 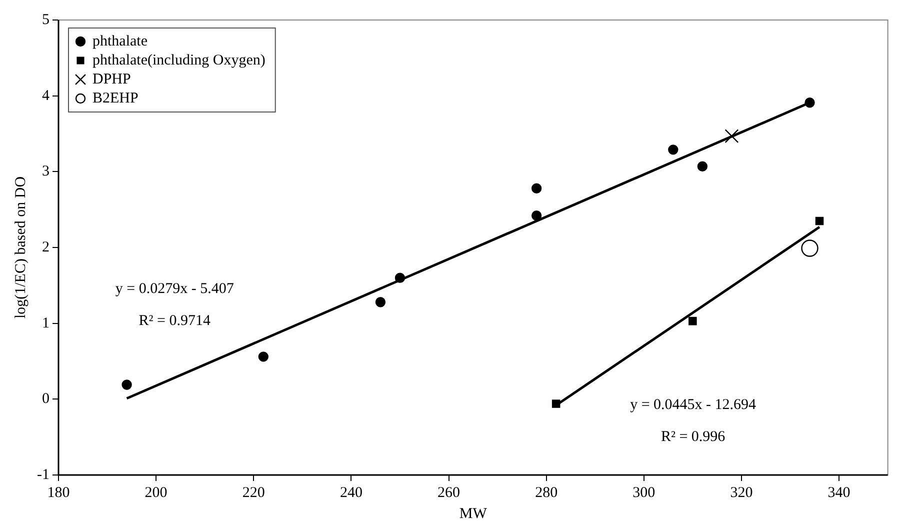 What do you see at coordinates (115, 98) in the screenshot?
I see `legend-label: B2EHP` at bounding box center [115, 98].